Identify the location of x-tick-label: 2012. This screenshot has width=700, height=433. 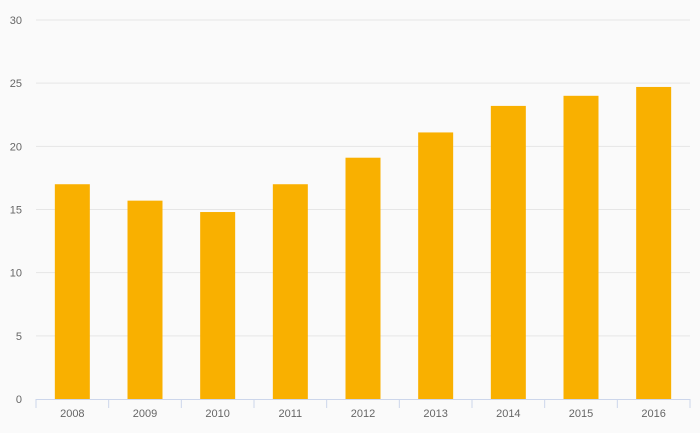
(363, 414).